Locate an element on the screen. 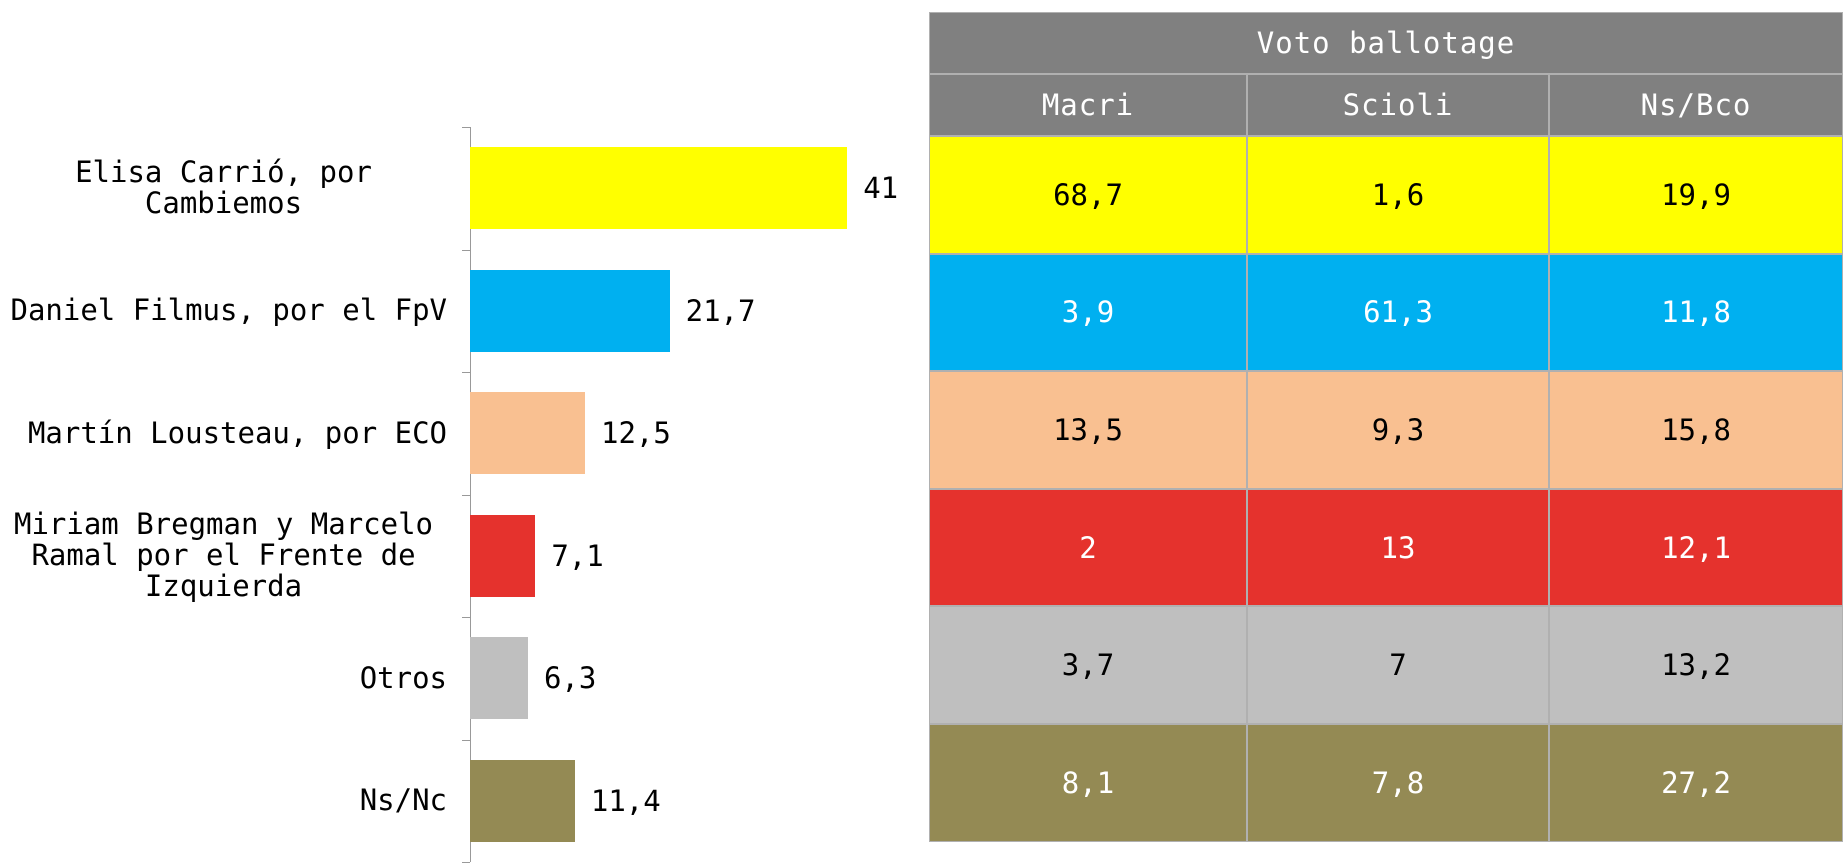 This screenshot has height=863, width=1843. category-label-box: Martín Lousteau, por ECO is located at coordinates (237, 433).